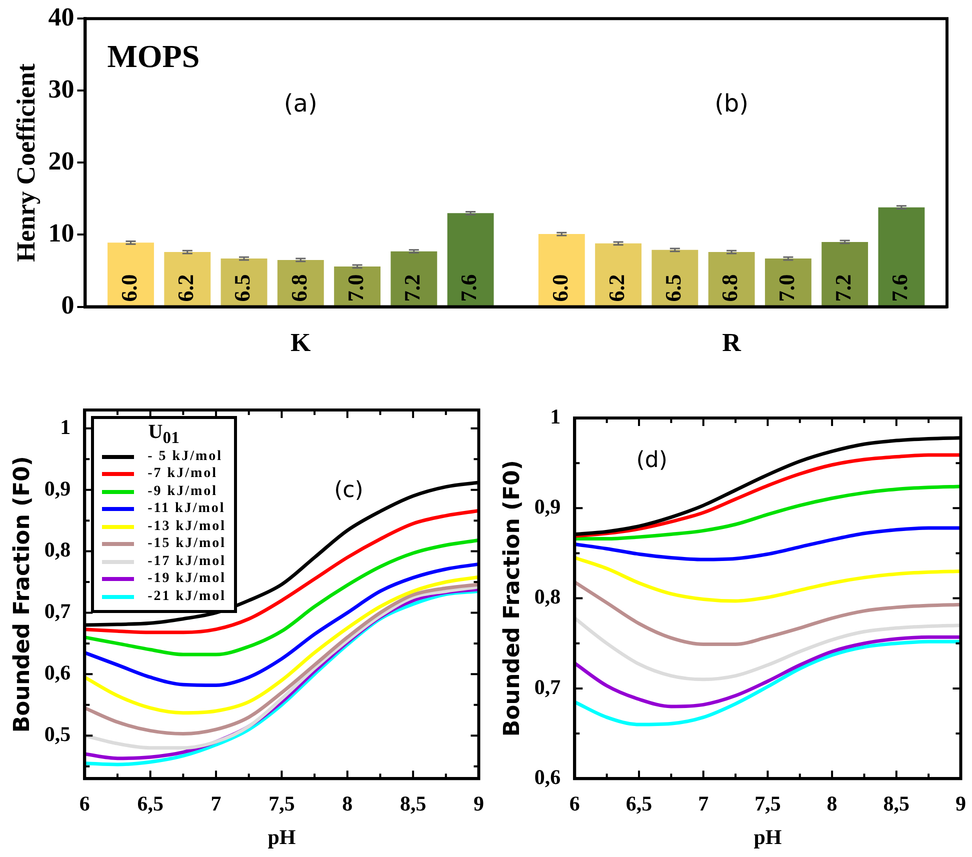  I want to click on series-label: 6.2, so click(185, 288).